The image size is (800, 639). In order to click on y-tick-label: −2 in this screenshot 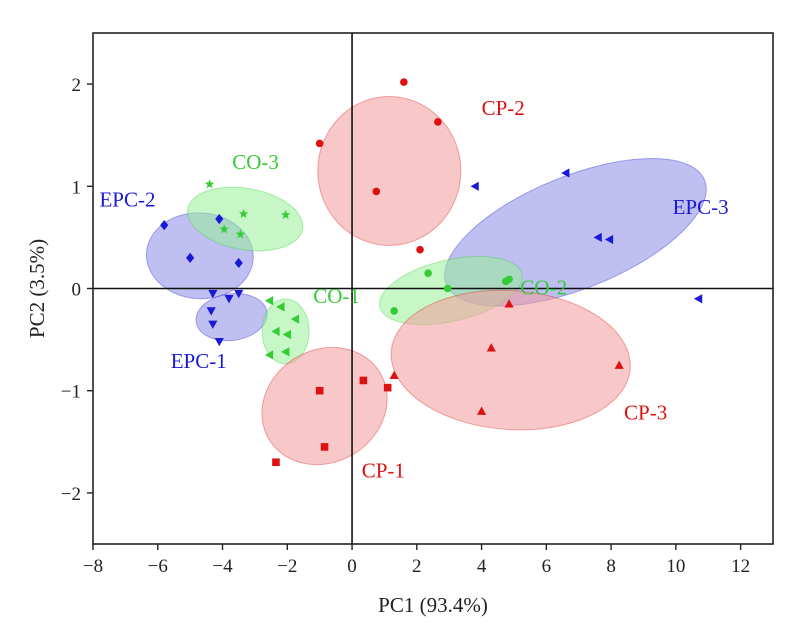, I will do `click(71, 494)`.